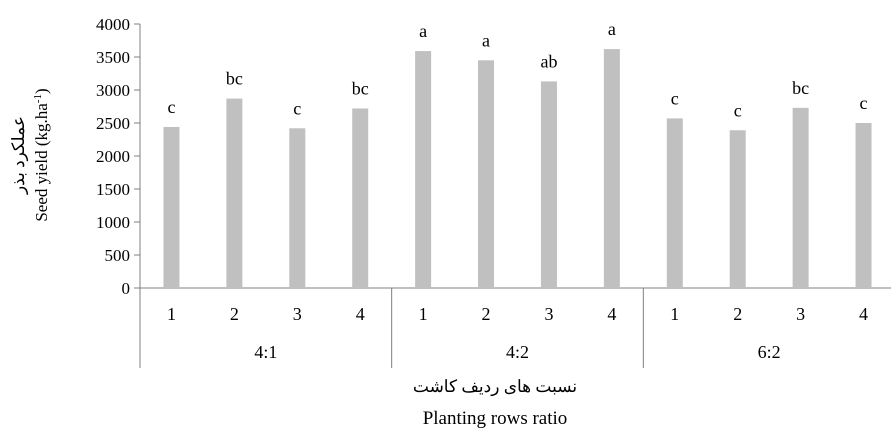  I want to click on y-tick-label: 1500, so click(113, 189).